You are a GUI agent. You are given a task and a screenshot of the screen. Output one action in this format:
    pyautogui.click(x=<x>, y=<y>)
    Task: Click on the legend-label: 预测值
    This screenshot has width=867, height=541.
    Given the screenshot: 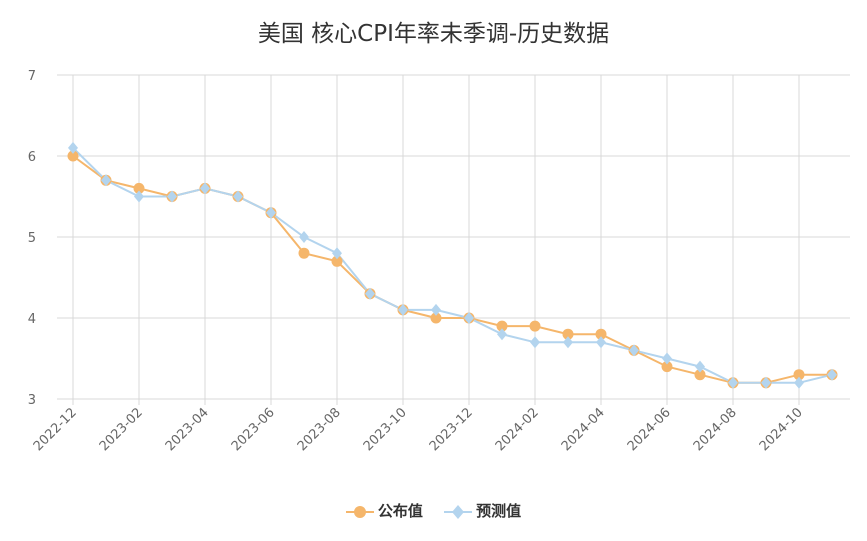 What is the action you would take?
    pyautogui.click(x=499, y=511)
    